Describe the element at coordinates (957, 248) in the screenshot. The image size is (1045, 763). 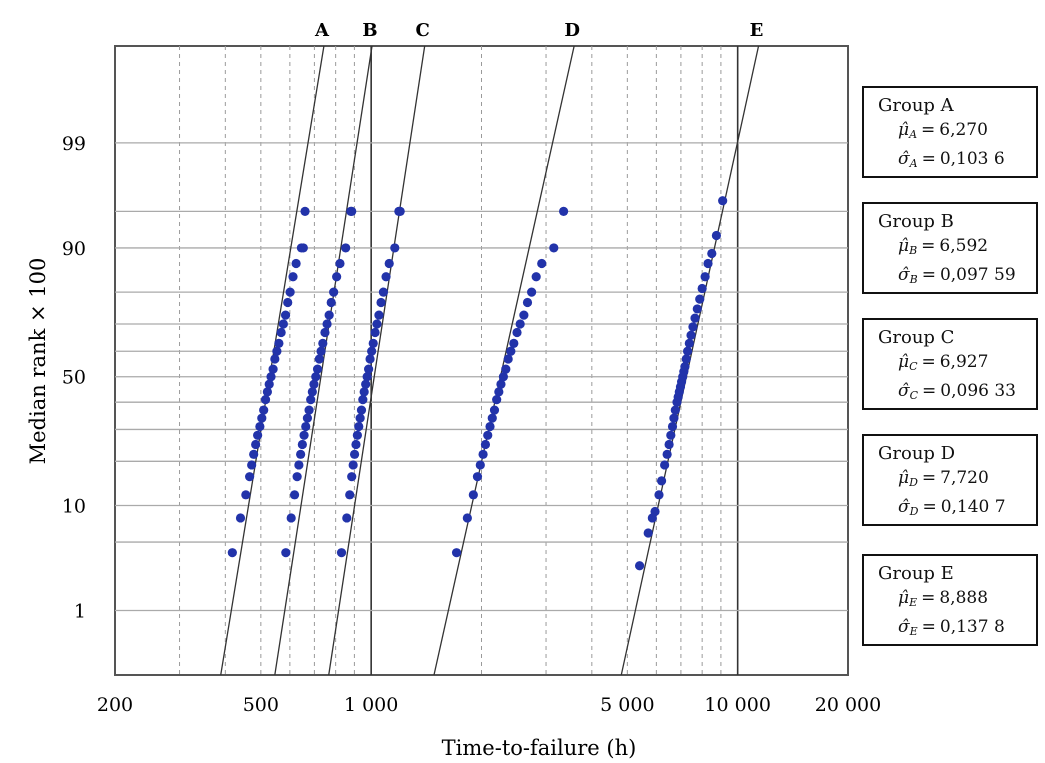
I see `mu-row: μ̂B = 6,592` at that location.